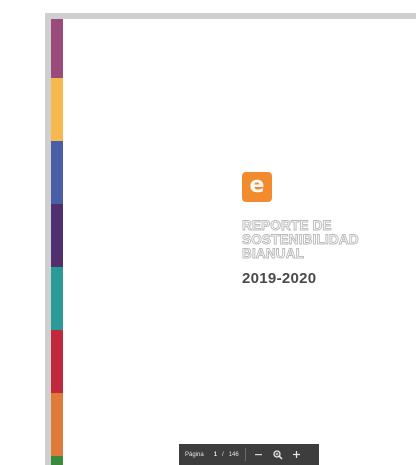 The height and width of the screenshot is (465, 416). What do you see at coordinates (287, 225) in the screenshot?
I see `cover-title-line-1: REPORTE DE` at bounding box center [287, 225].